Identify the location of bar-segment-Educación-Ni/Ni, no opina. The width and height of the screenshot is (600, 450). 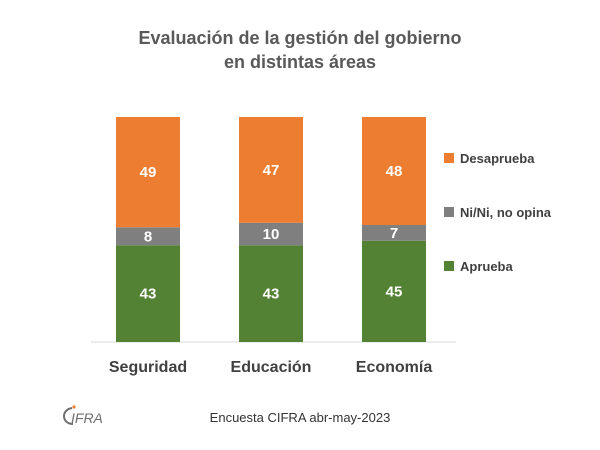
(271, 234).